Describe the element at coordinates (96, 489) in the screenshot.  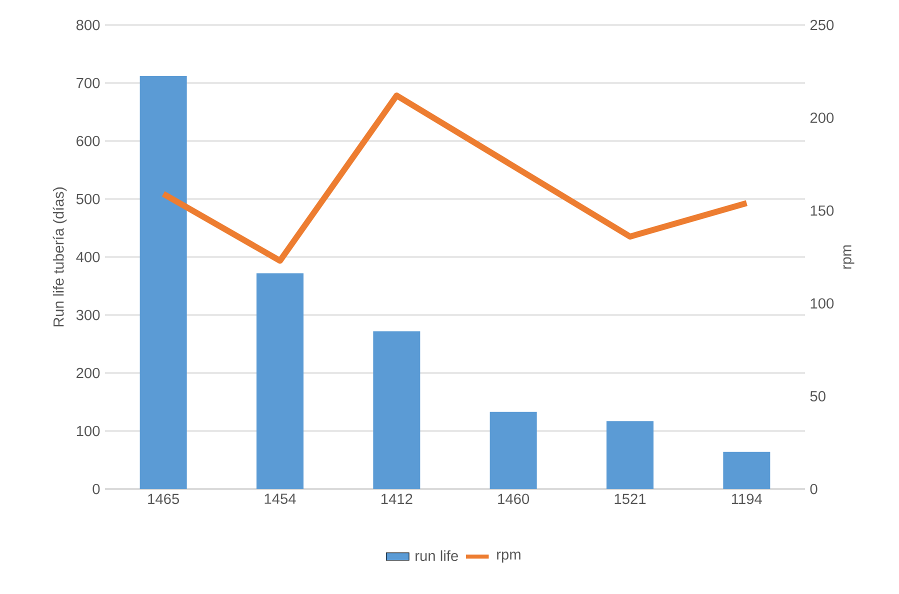
I see `y-tick-label: 0` at that location.